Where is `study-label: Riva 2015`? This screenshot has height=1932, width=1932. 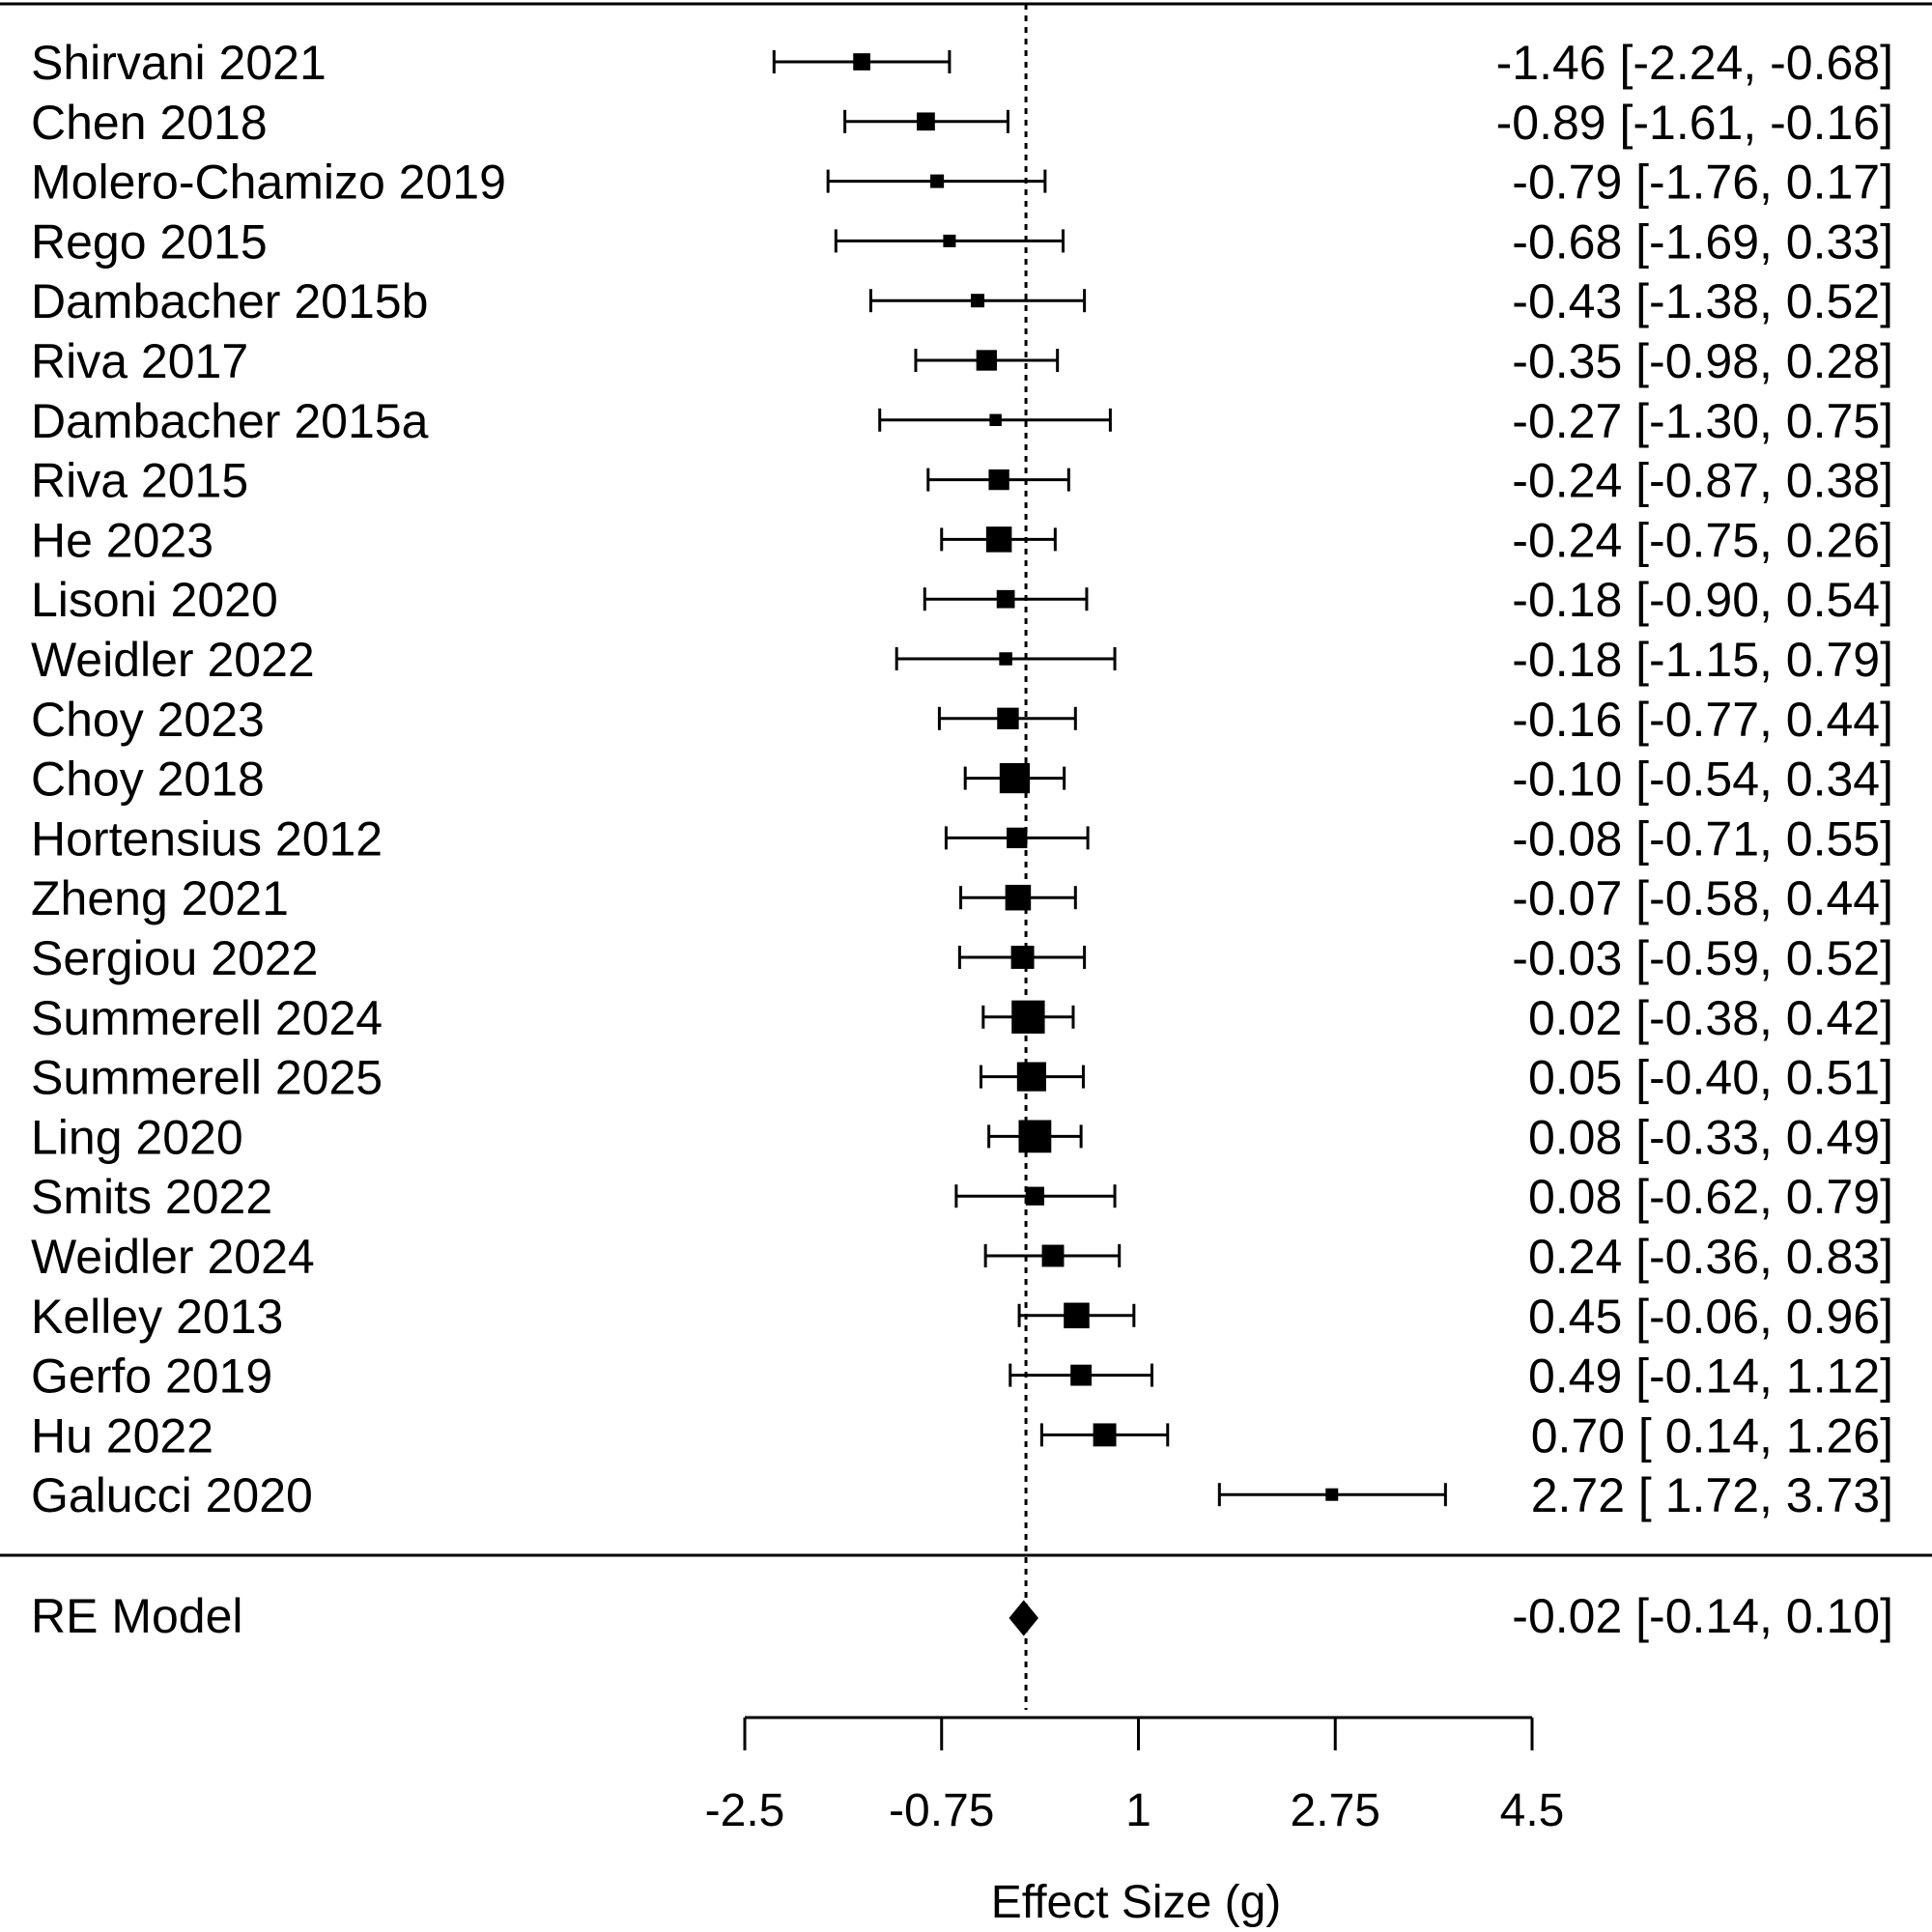
study-label: Riva 2015 is located at coordinates (139, 481).